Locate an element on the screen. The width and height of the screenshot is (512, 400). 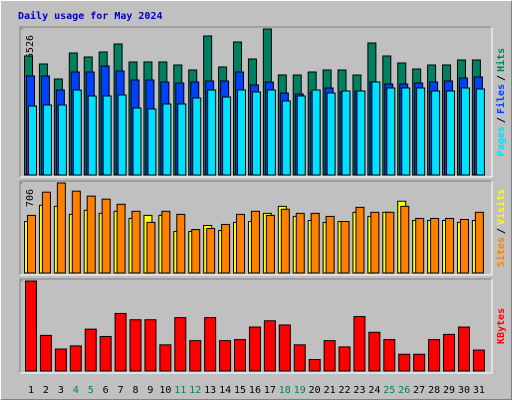
y-tick-label: 16526 is located at coordinates (30, 50).